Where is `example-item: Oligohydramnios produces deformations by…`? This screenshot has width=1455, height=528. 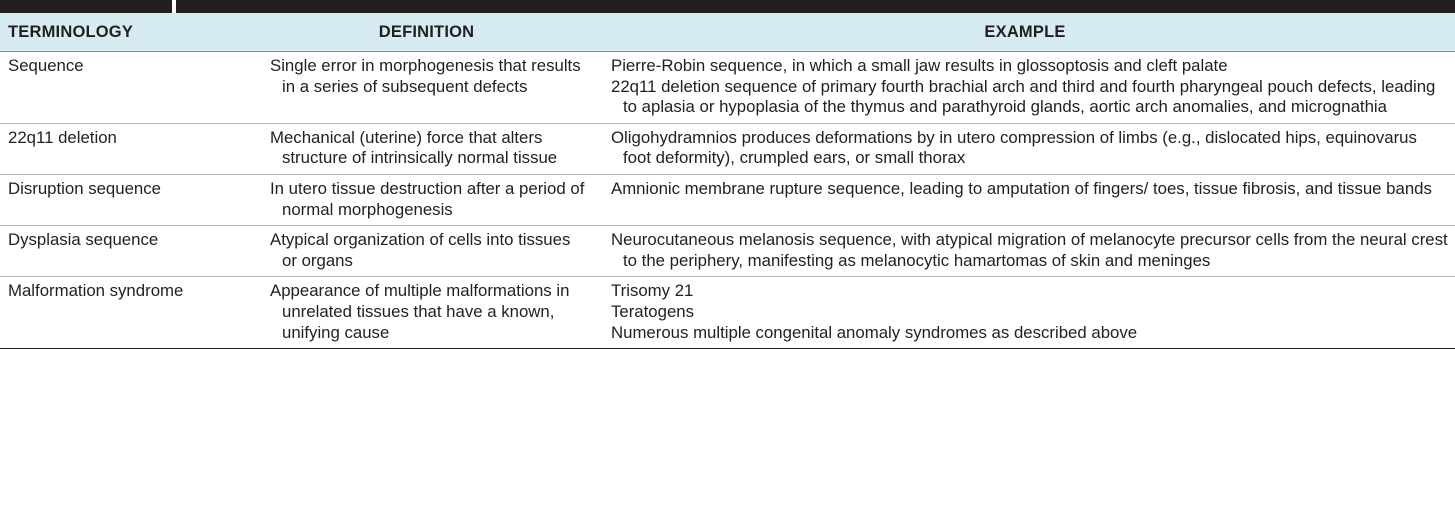
example-item: Oligohydramnios produces deformations by… is located at coordinates (1014, 147).